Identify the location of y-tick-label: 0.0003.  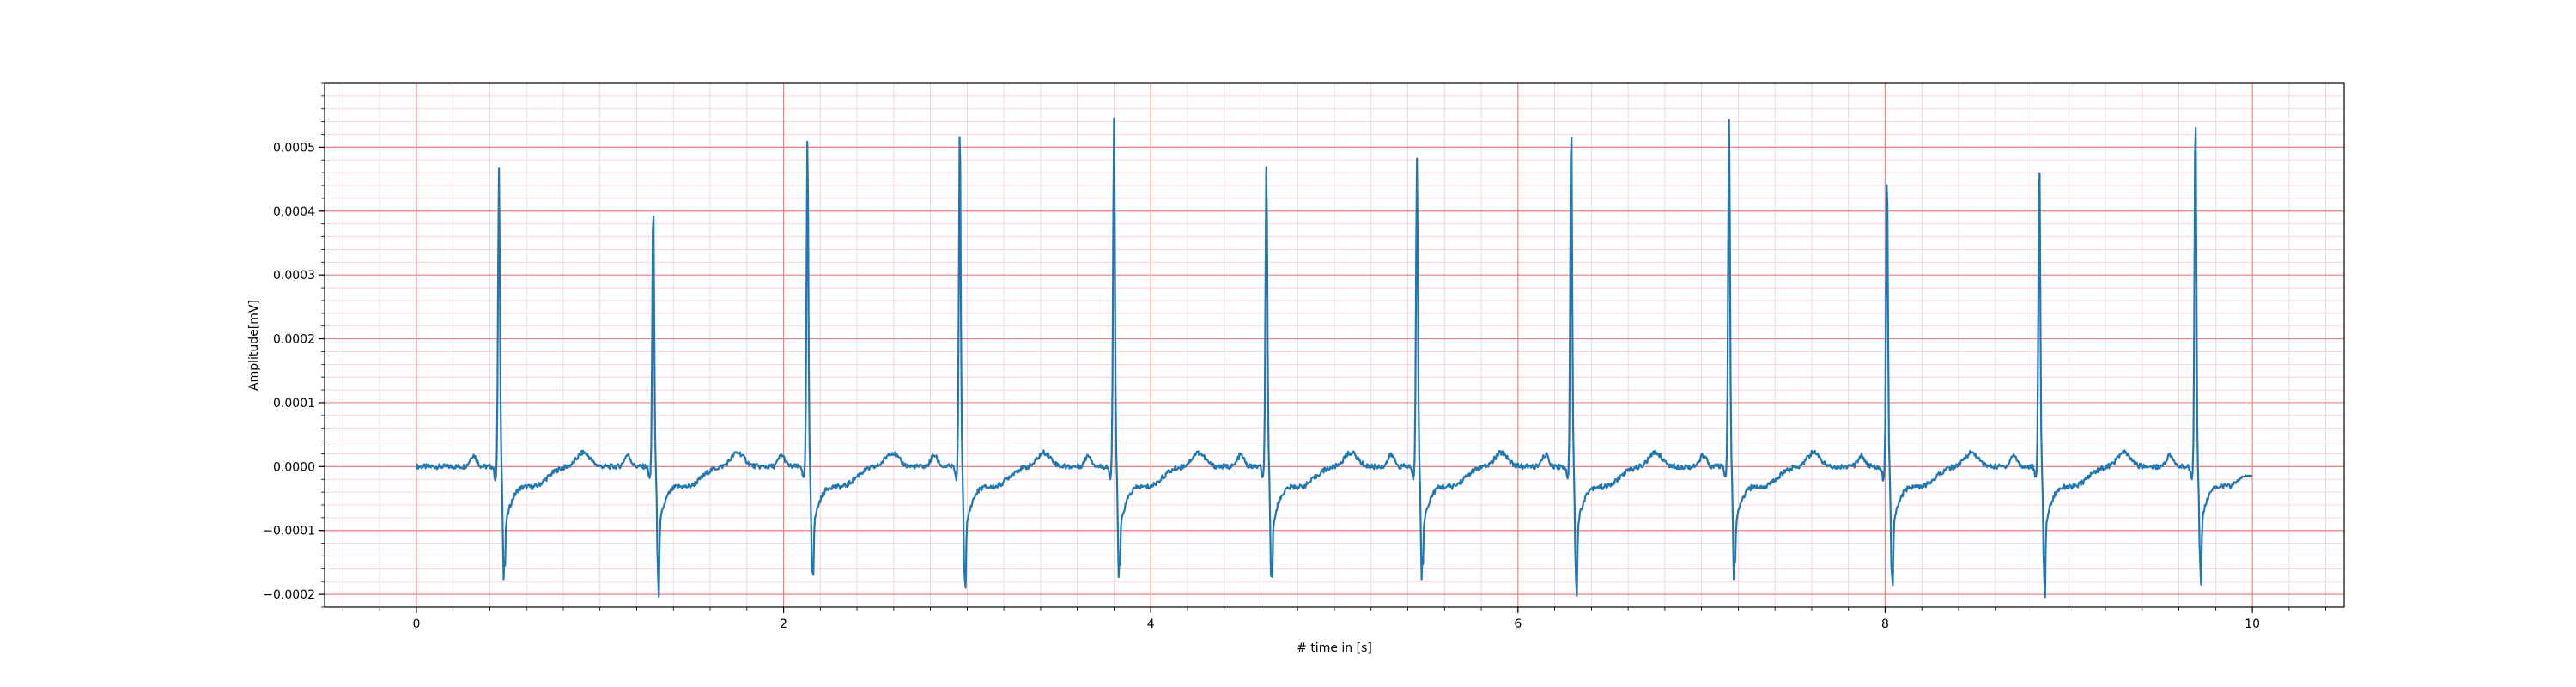
(294, 276).